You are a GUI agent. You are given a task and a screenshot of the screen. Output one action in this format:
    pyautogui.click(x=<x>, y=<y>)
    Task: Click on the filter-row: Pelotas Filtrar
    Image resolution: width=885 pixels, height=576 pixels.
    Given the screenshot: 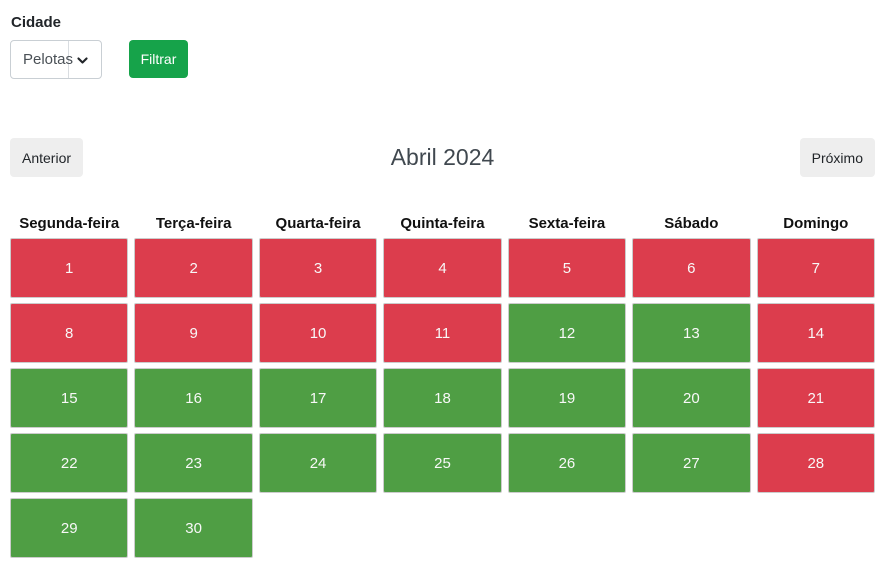 What is the action you would take?
    pyautogui.click(x=442, y=59)
    